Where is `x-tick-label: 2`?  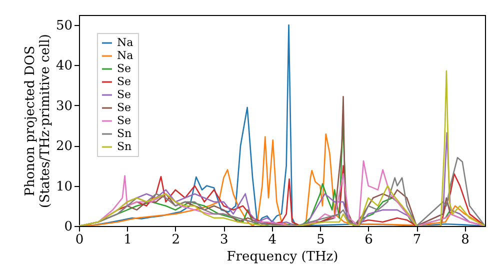
x-tick-label: 2 is located at coordinates (176, 240).